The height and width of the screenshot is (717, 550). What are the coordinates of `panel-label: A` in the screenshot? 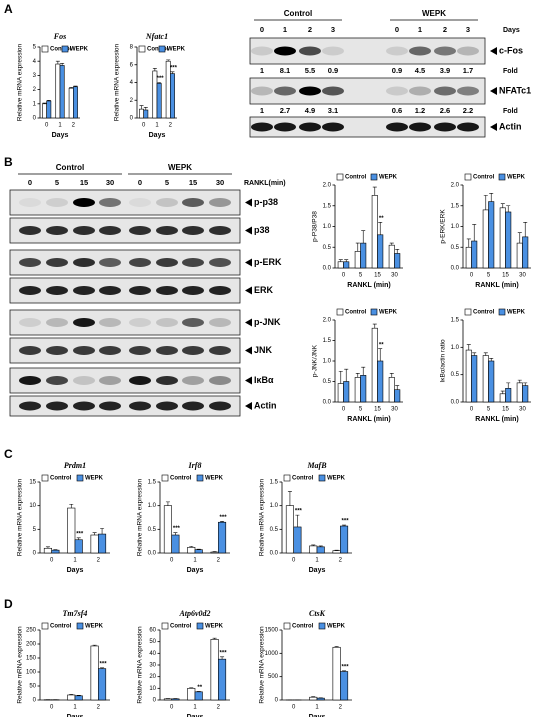 It's located at (8, 9).